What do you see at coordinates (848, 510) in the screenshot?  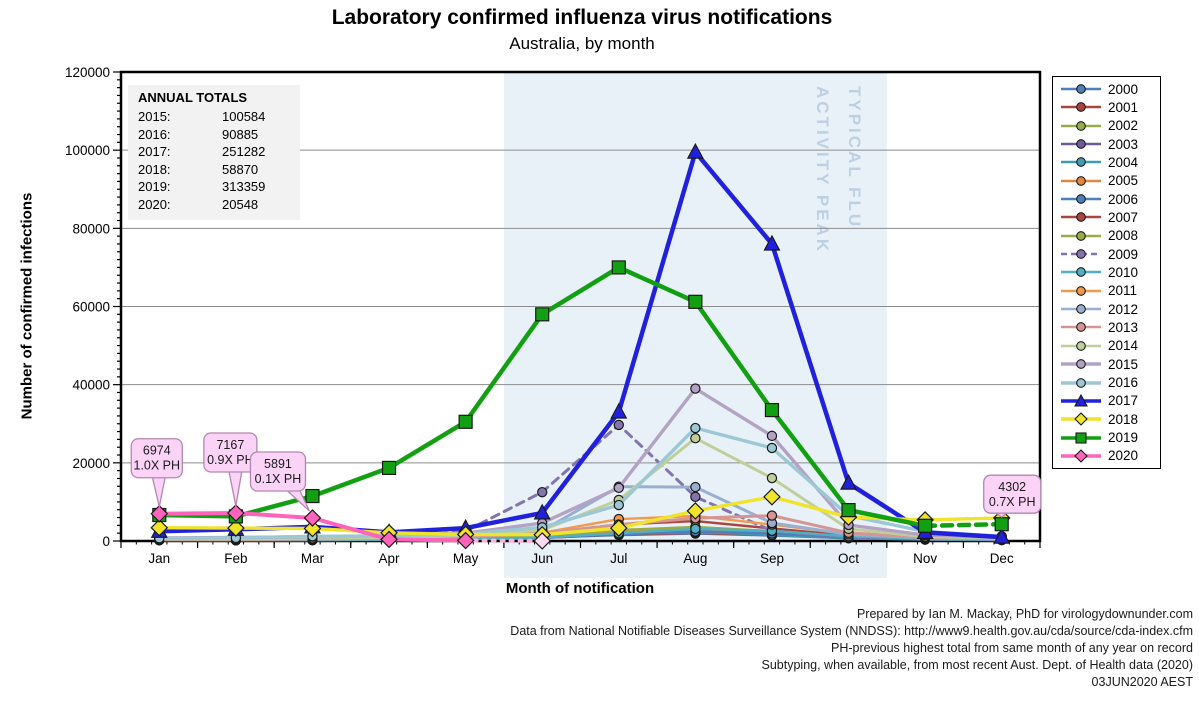 I see `data-point-2019-Oct` at bounding box center [848, 510].